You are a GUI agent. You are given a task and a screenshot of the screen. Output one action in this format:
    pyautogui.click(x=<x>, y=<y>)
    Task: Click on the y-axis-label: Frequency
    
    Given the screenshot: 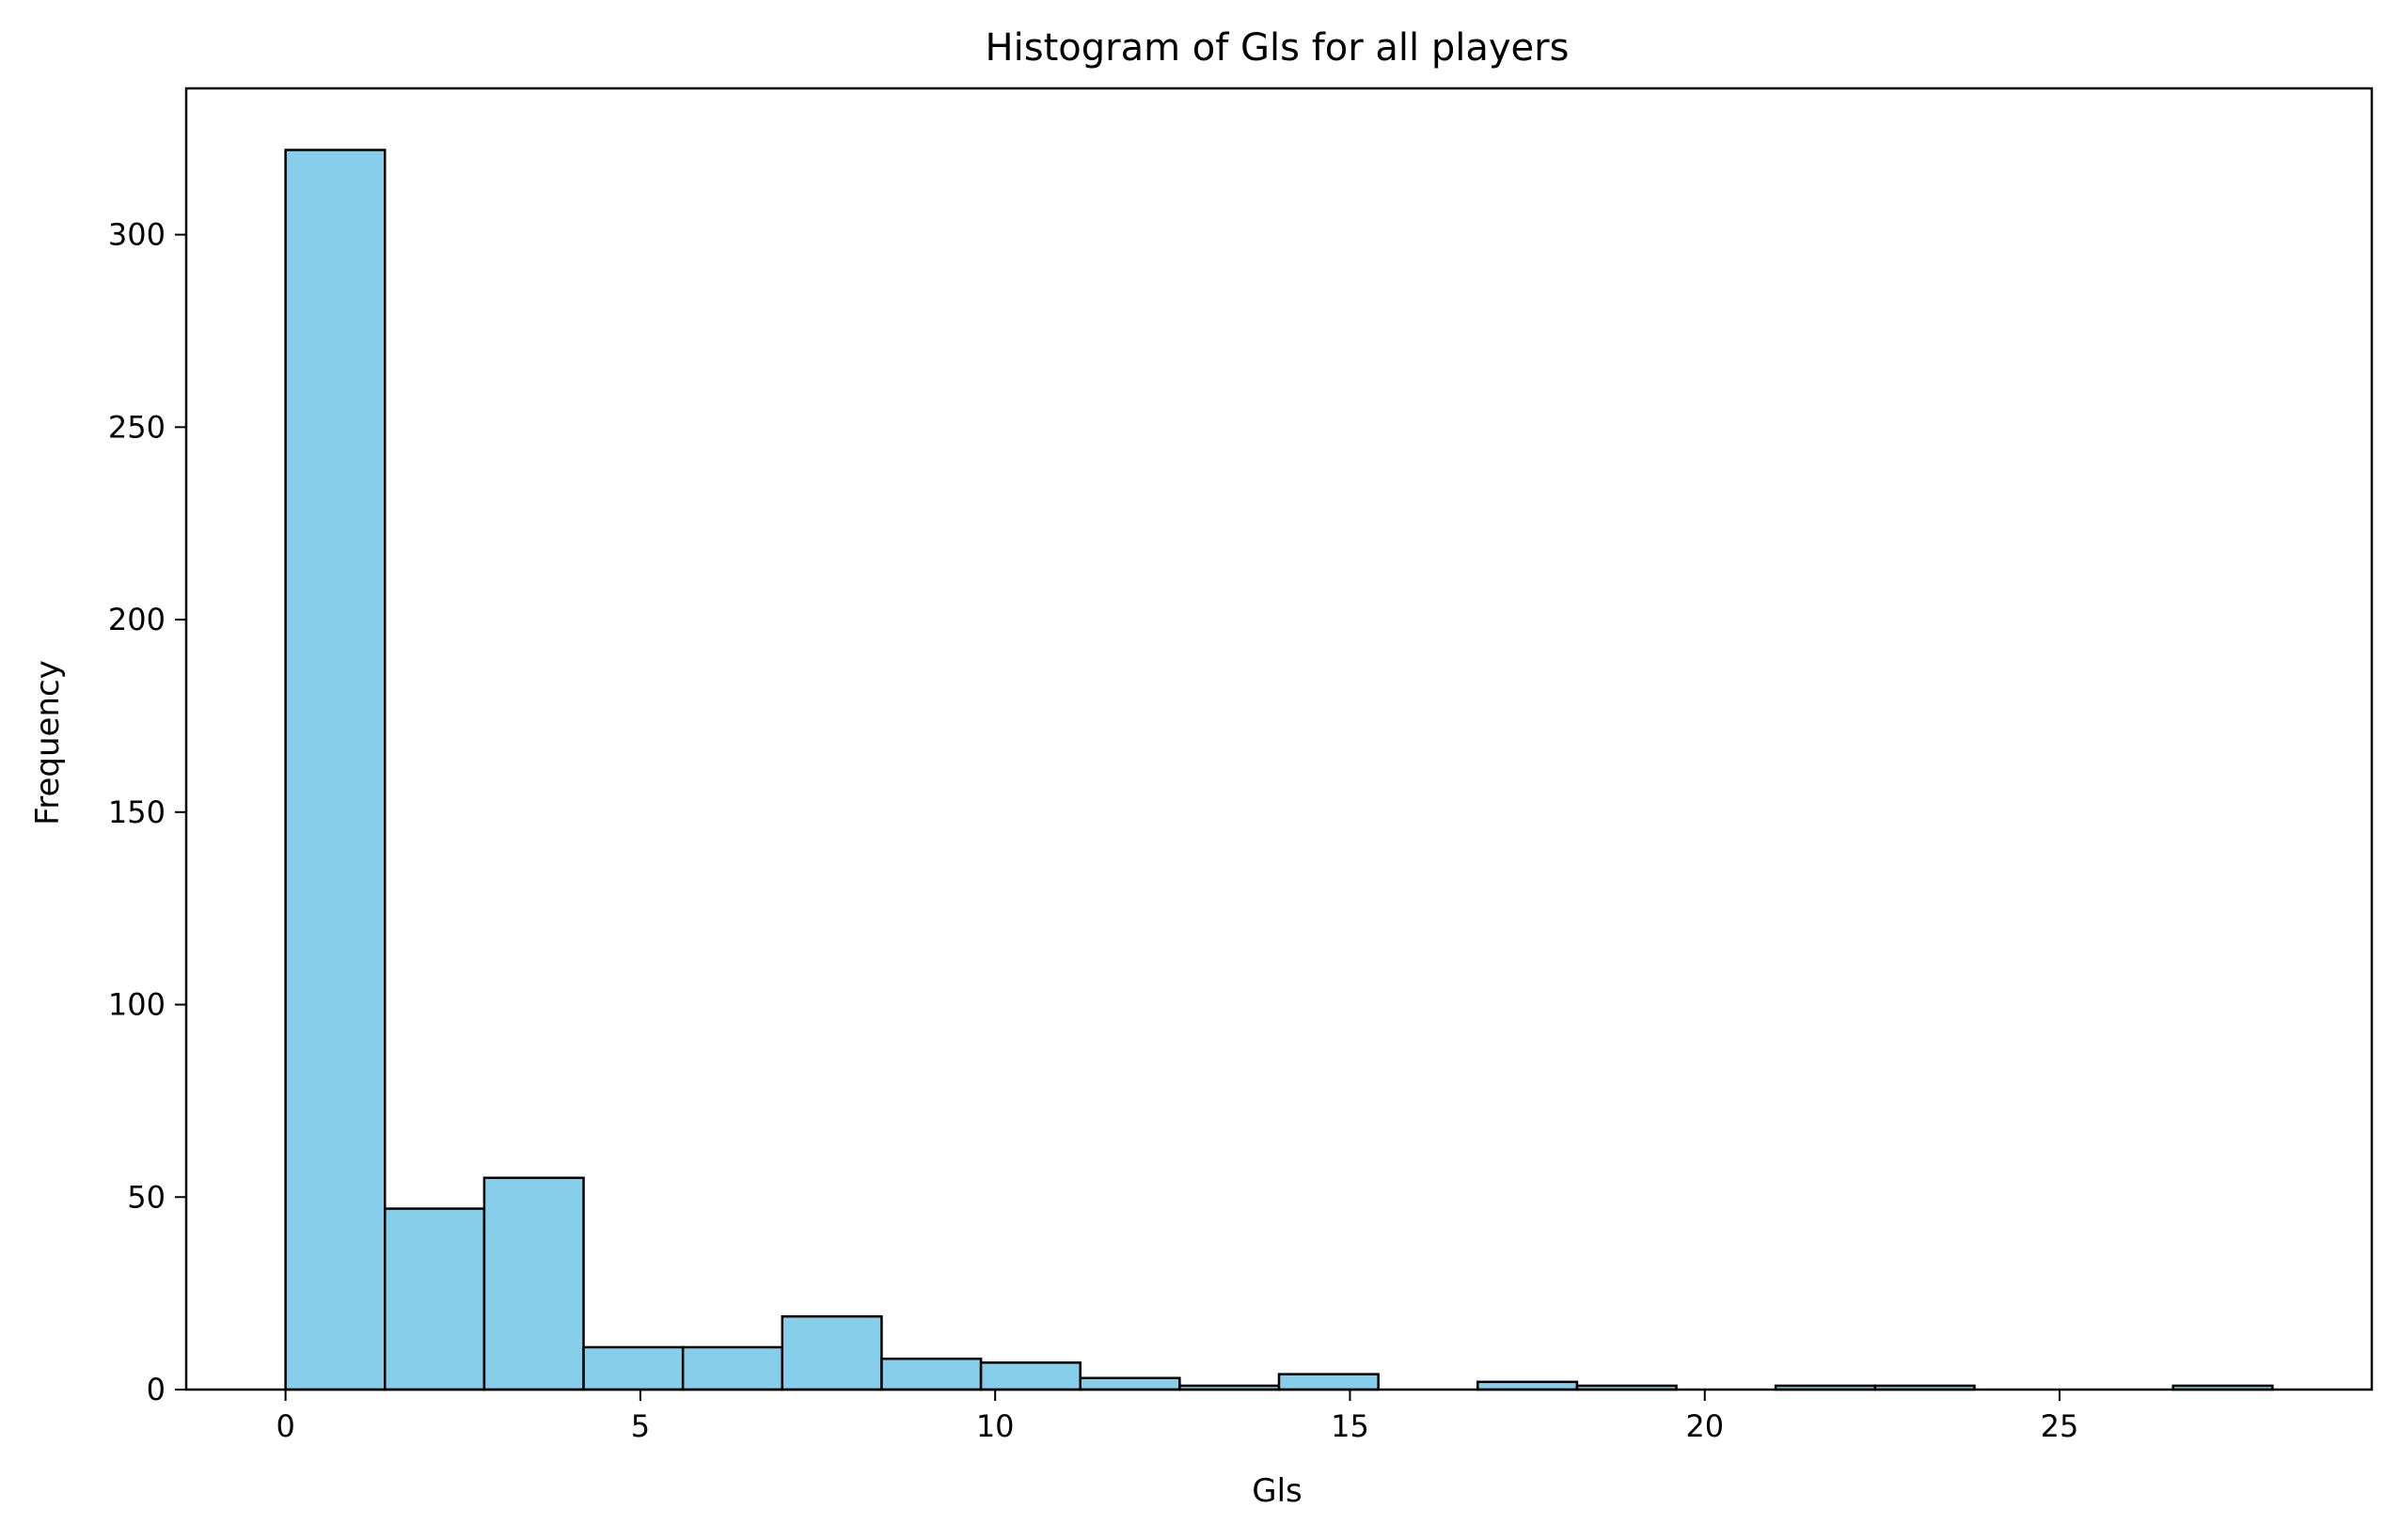 What is the action you would take?
    pyautogui.click(x=48, y=743)
    